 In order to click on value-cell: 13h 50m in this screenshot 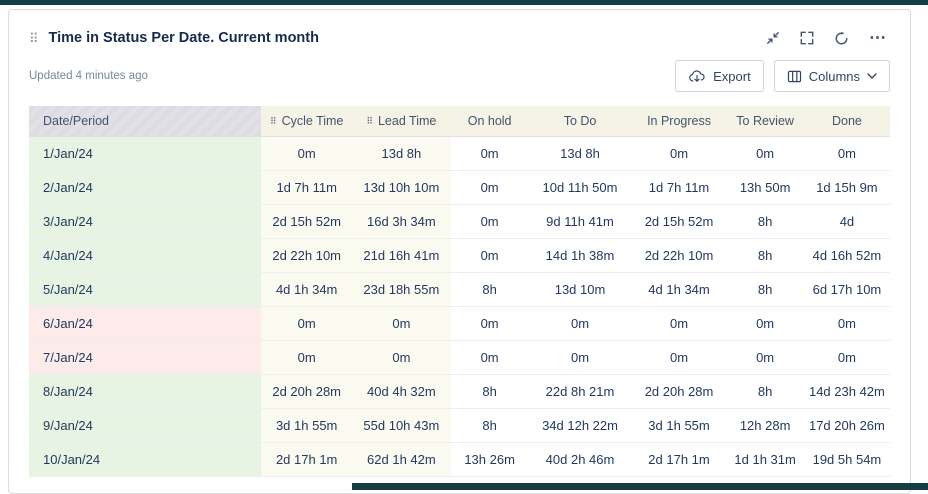, I will do `click(764, 188)`.